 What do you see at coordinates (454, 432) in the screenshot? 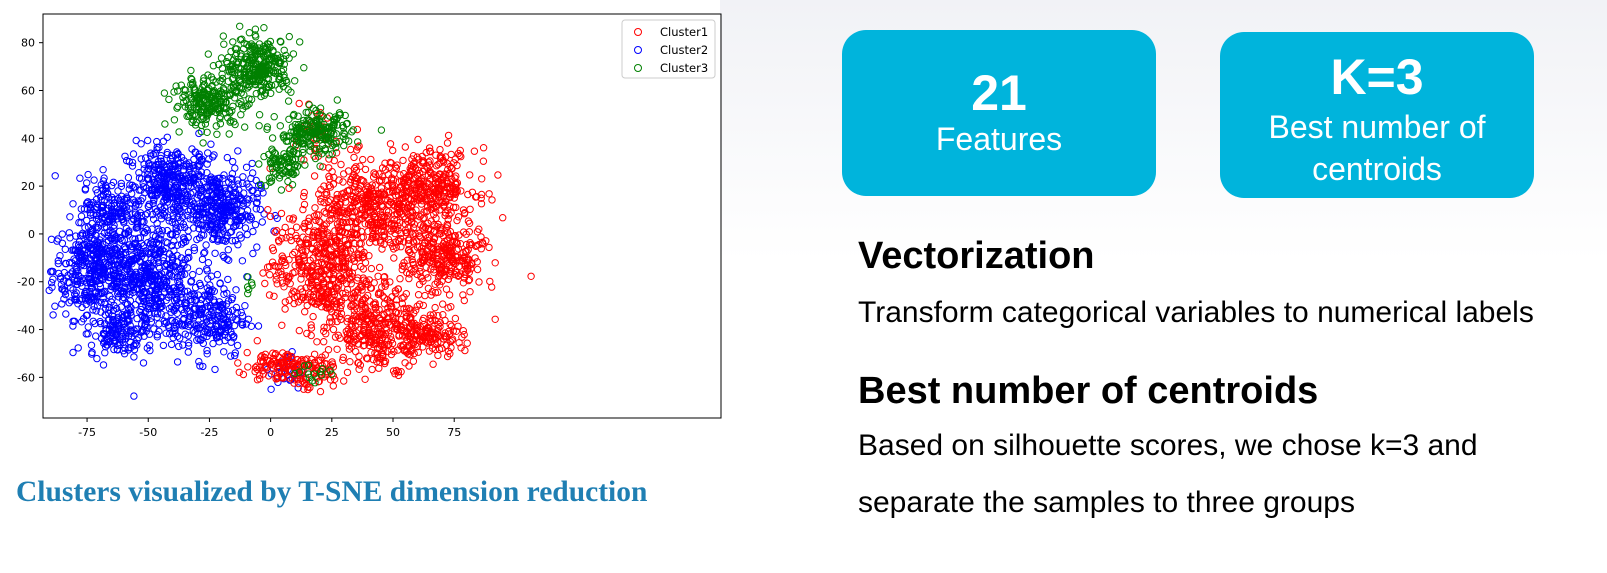
I see `x-tick-label: 75` at bounding box center [454, 432].